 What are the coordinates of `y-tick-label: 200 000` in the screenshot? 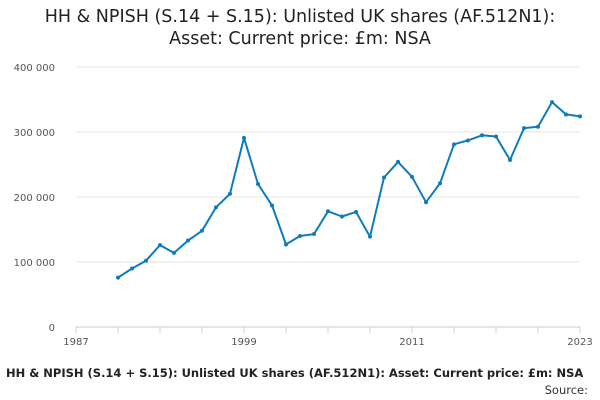 It's located at (34, 198).